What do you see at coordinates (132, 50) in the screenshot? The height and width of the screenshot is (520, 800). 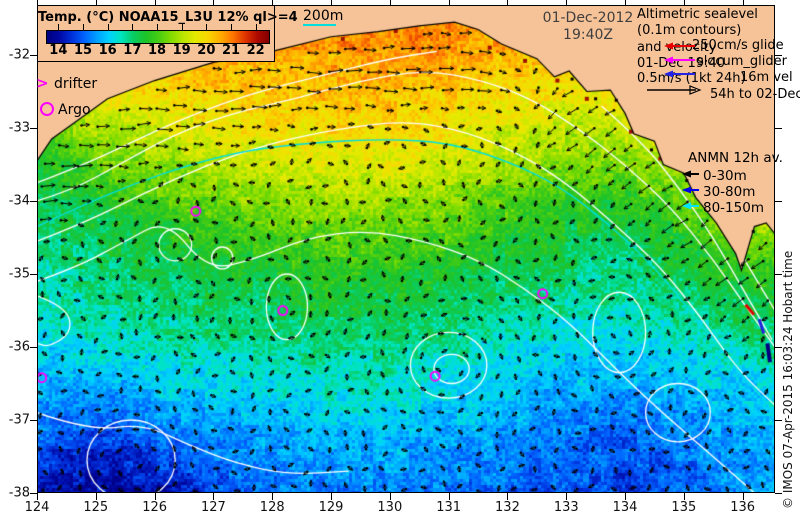 I see `colorbar-tick-label: 17` at bounding box center [132, 50].